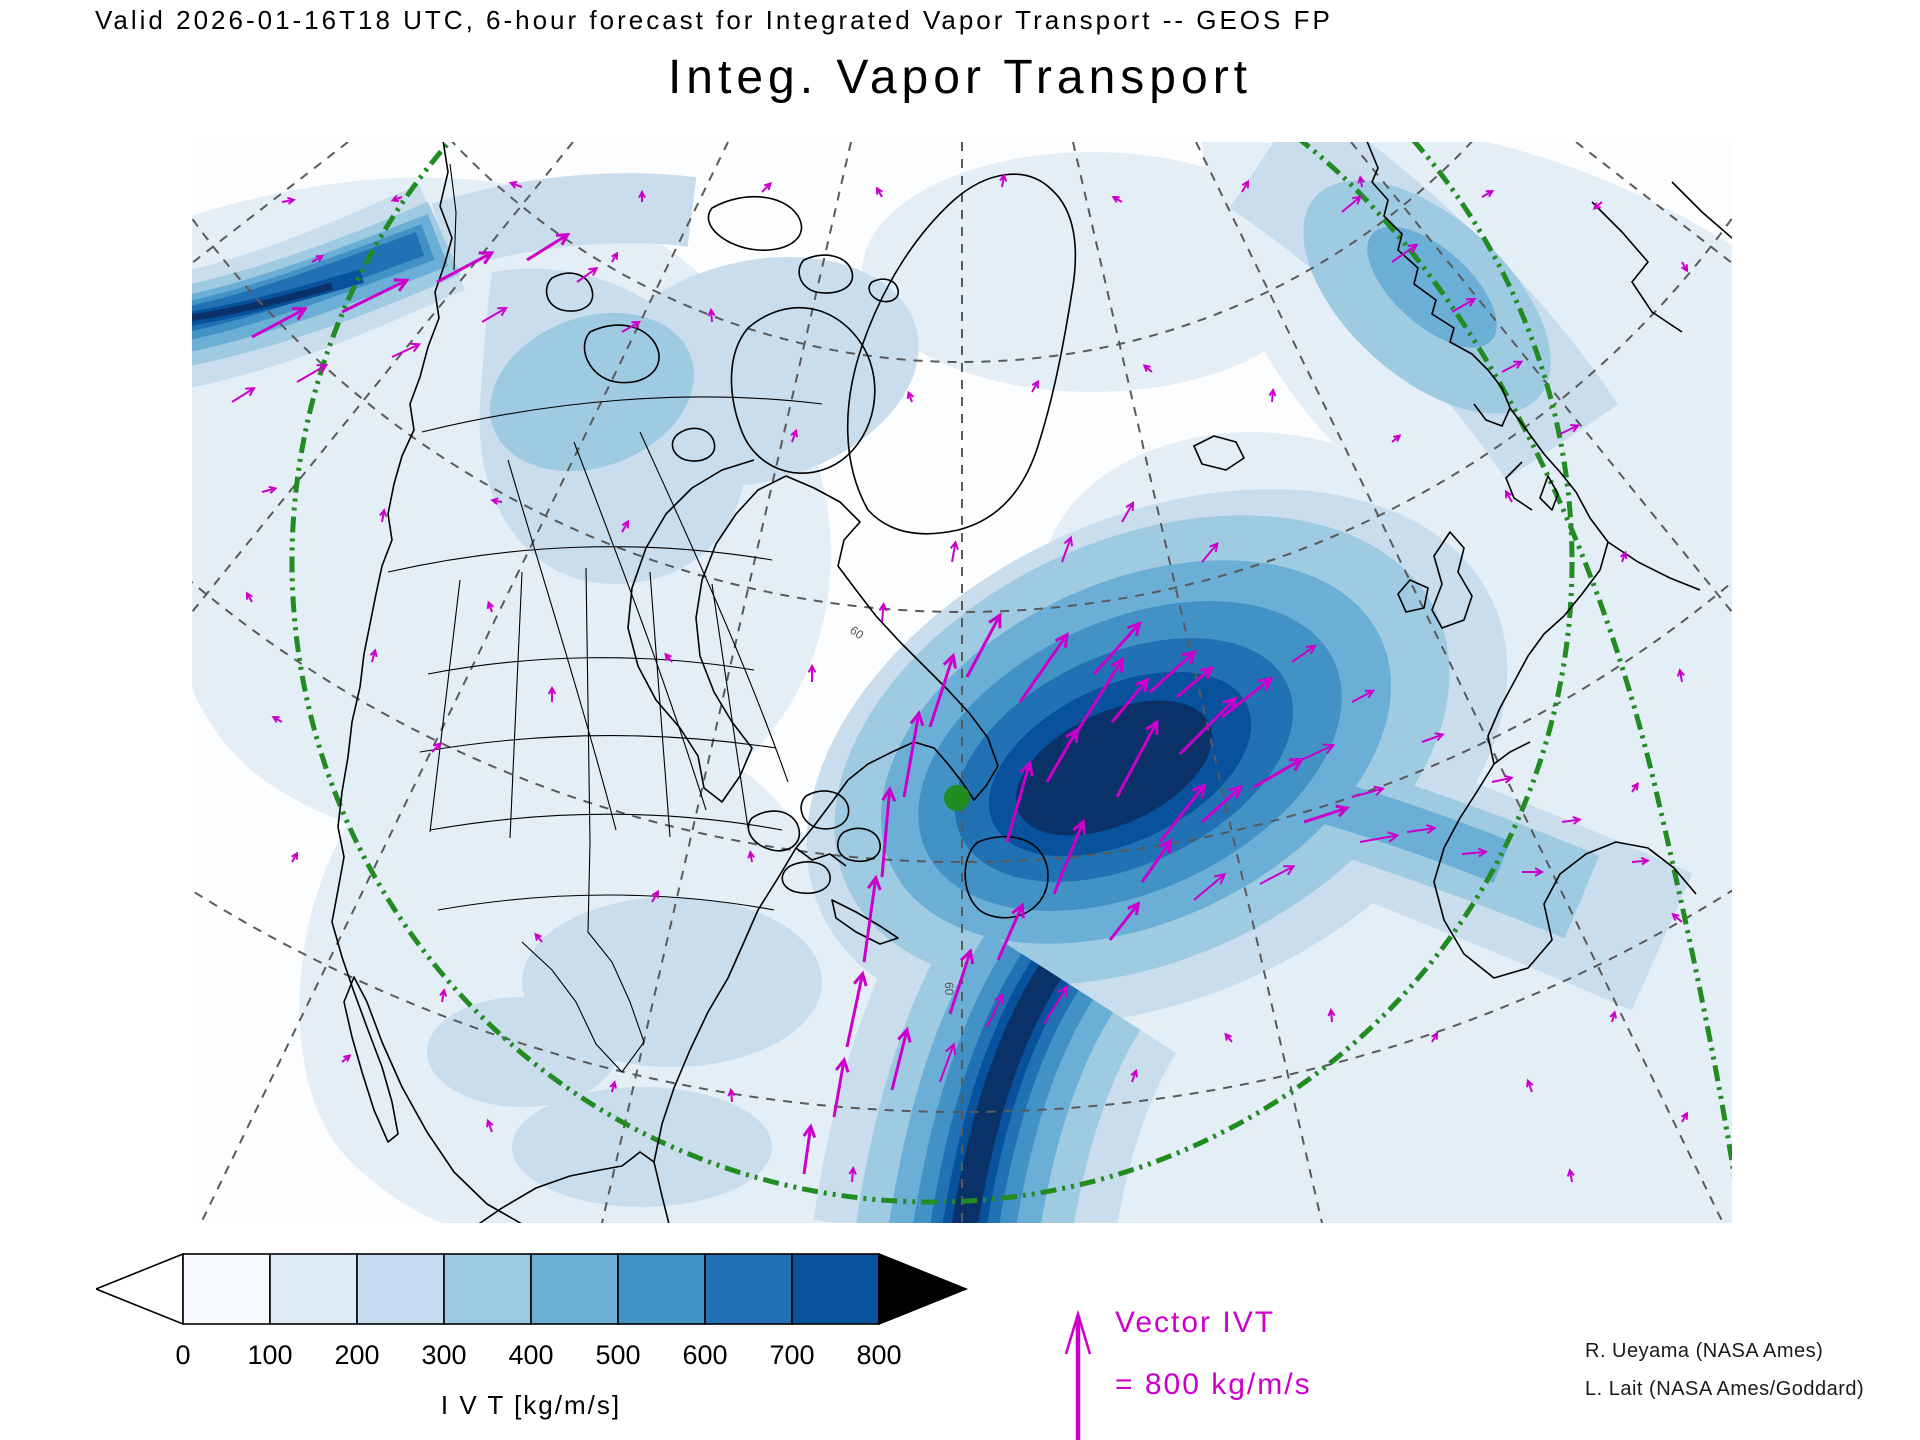 Image resolution: width=1920 pixels, height=1440 pixels. Describe the element at coordinates (1725, 1389) in the screenshot. I see `credit-line2: L. Lait (NASA Ames/Goddard)` at that location.